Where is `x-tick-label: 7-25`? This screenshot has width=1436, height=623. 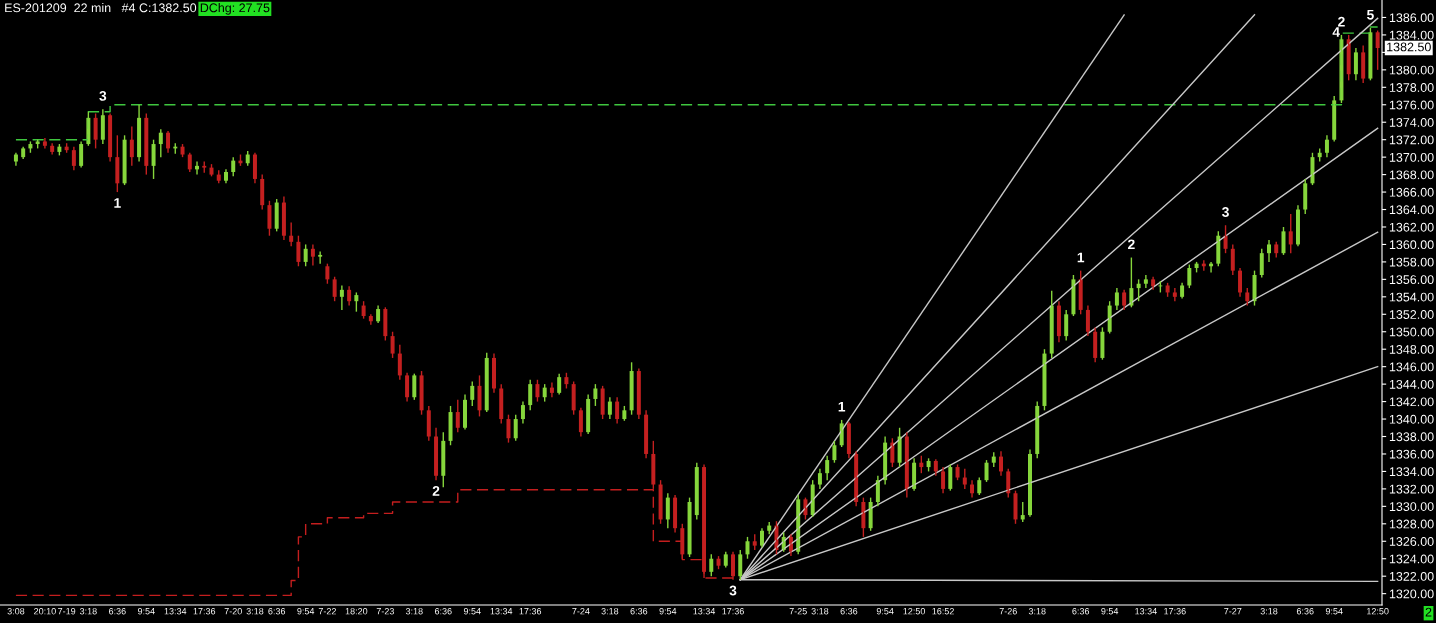 x-tick-label: 7-25 is located at coordinates (798, 611).